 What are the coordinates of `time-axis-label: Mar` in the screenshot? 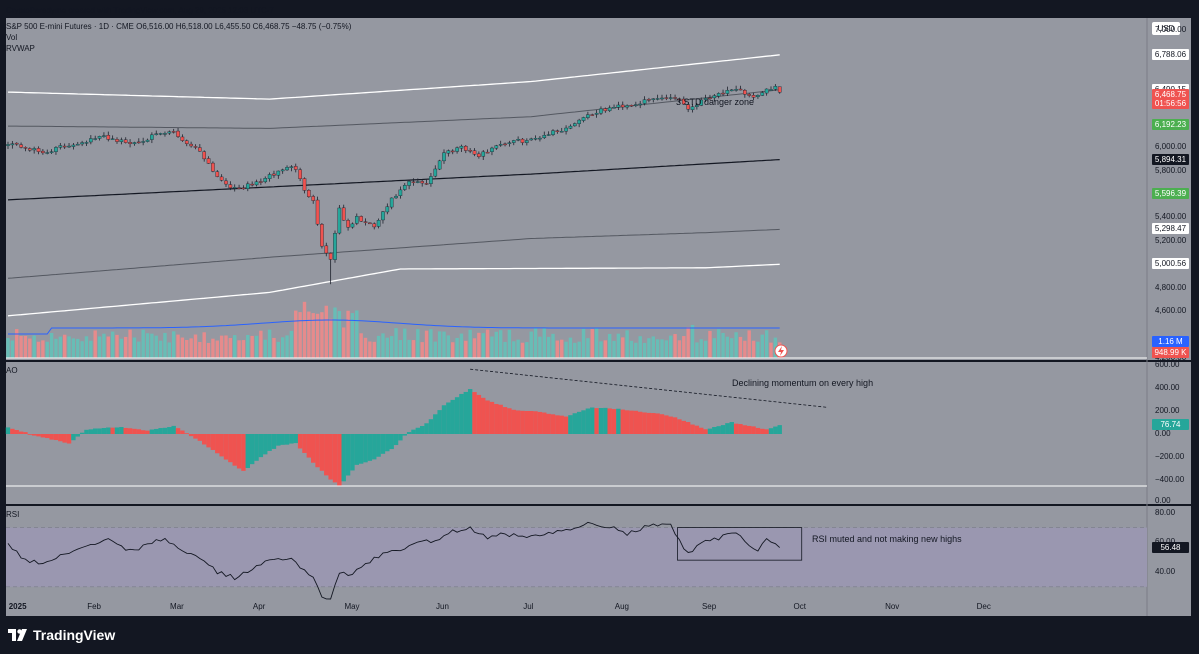 It's located at (177, 606).